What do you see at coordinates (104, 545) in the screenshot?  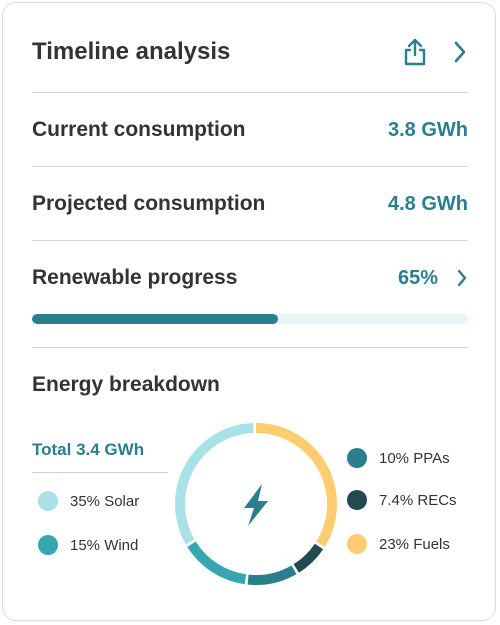 I see `legend-label: 15% Wind` at bounding box center [104, 545].